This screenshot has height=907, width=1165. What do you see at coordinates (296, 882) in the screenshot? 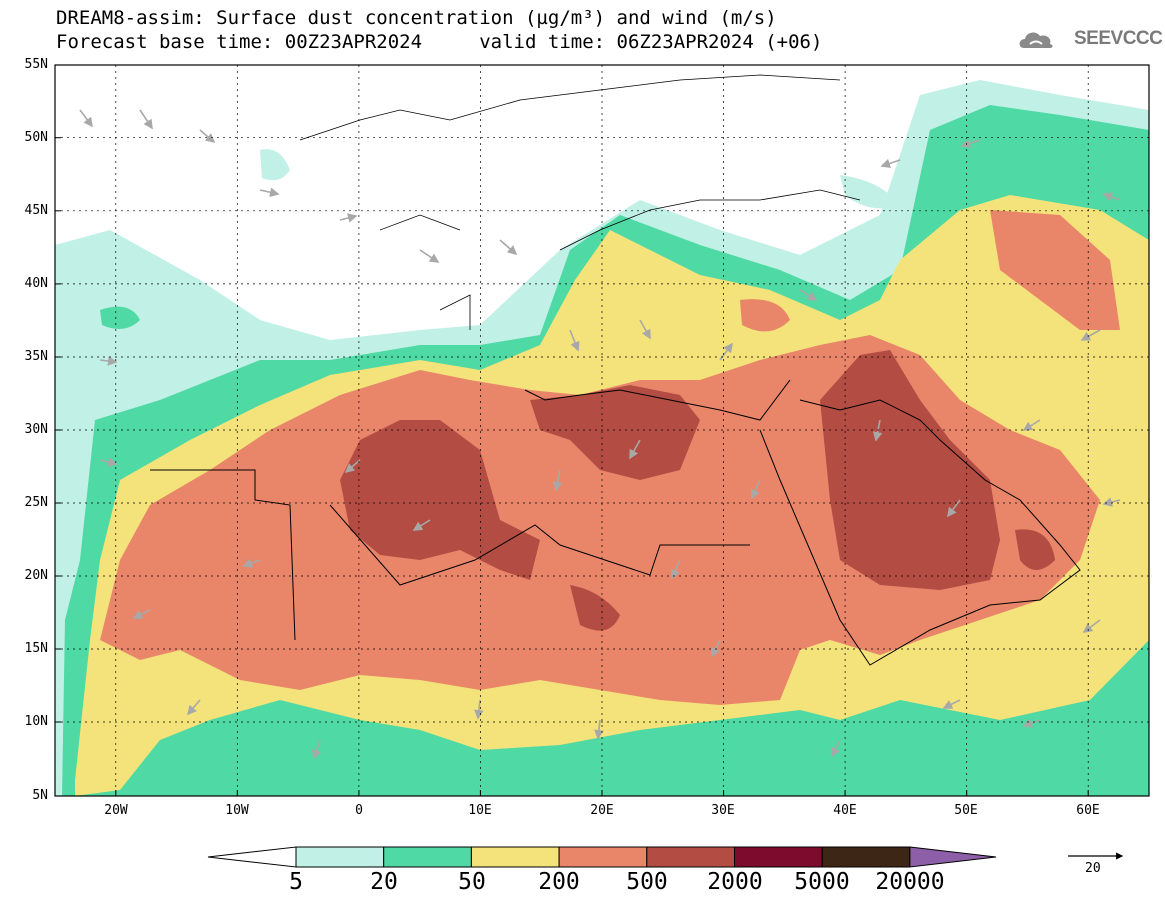
I see `legend-label: 5` at bounding box center [296, 882].